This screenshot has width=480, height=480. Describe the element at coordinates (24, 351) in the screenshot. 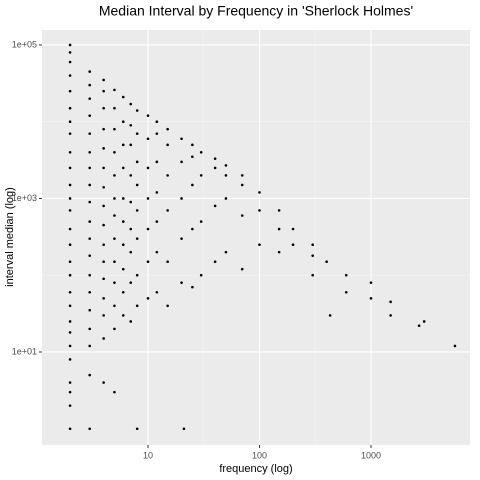

I see `y-tick-label: 1e+01` at that location.